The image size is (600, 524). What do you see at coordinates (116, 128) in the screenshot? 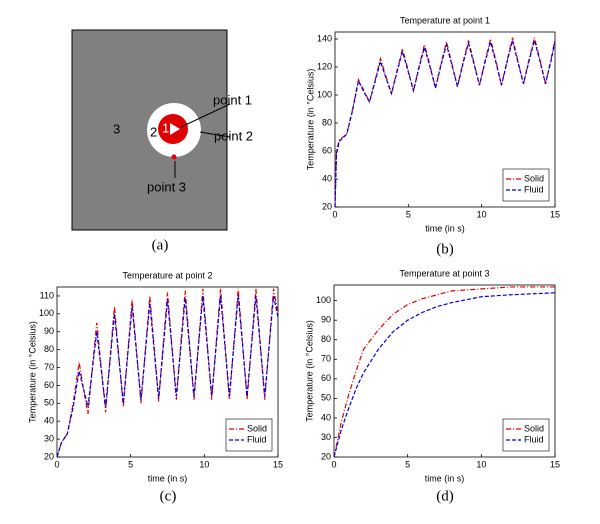
I see `region-label: 3` at bounding box center [116, 128].